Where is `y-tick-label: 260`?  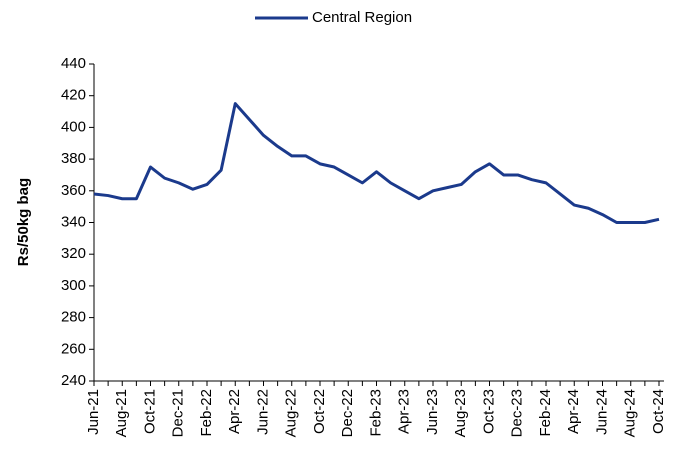 y-tick-label: 260 is located at coordinates (73, 348).